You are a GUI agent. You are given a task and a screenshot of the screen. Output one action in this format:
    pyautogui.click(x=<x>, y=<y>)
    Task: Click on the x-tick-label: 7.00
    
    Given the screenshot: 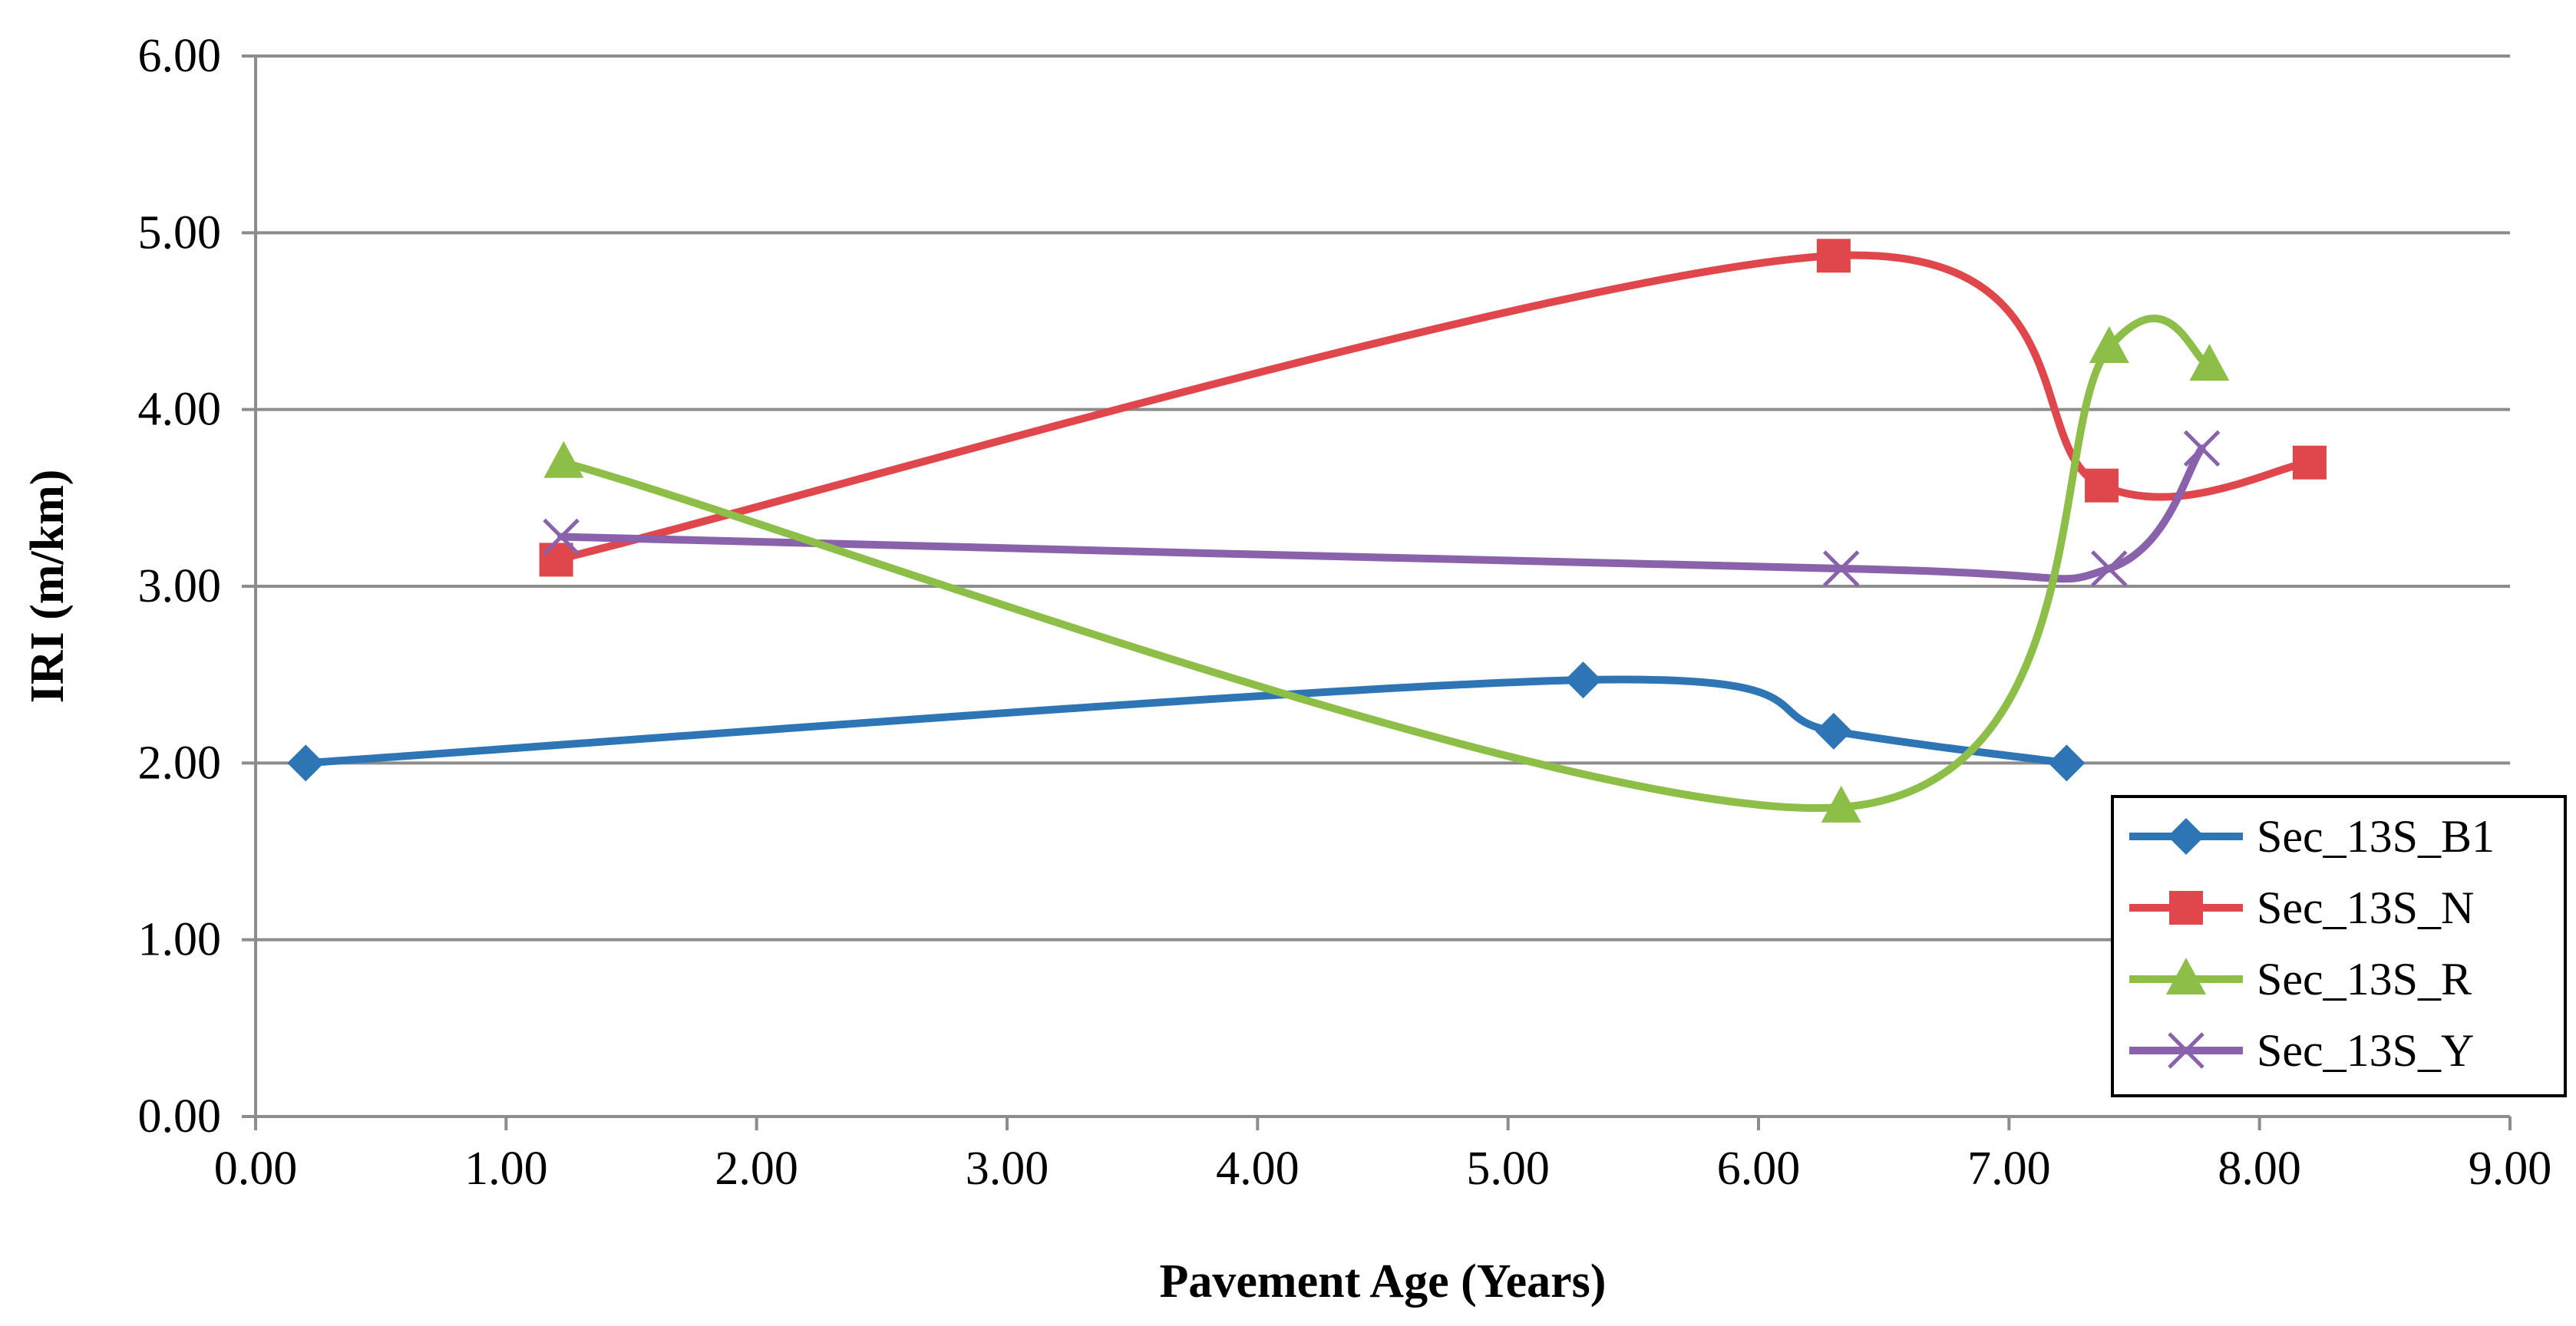 What is the action you would take?
    pyautogui.click(x=2009, y=1169)
    